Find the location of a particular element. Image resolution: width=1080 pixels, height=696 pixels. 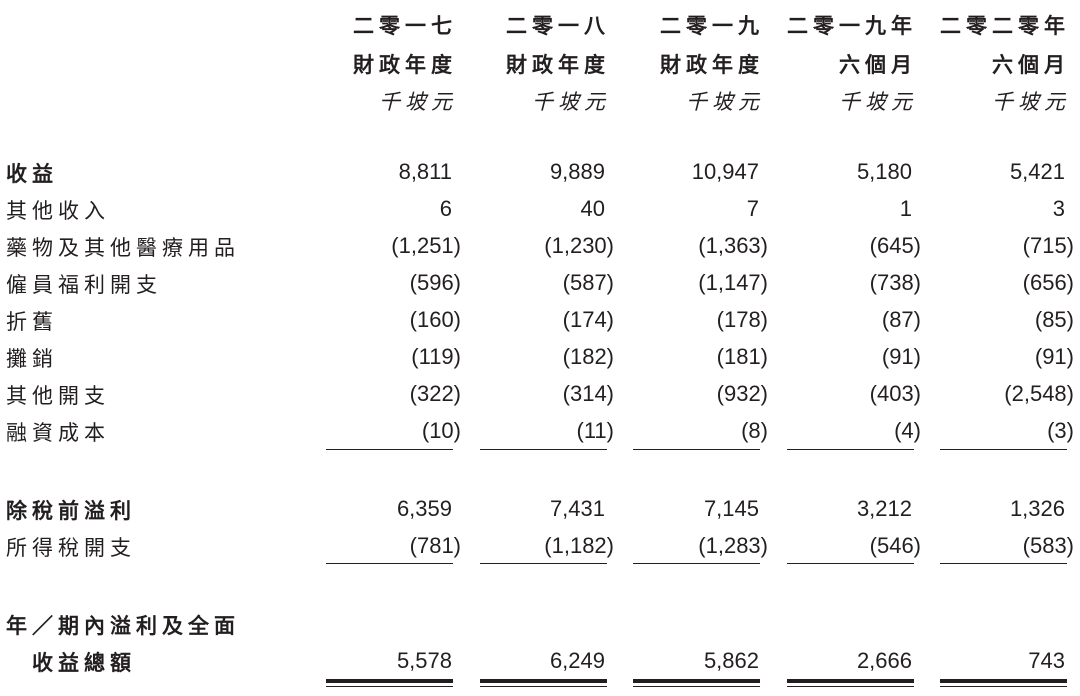

row-label: 收益總額 is located at coordinates (71, 663).